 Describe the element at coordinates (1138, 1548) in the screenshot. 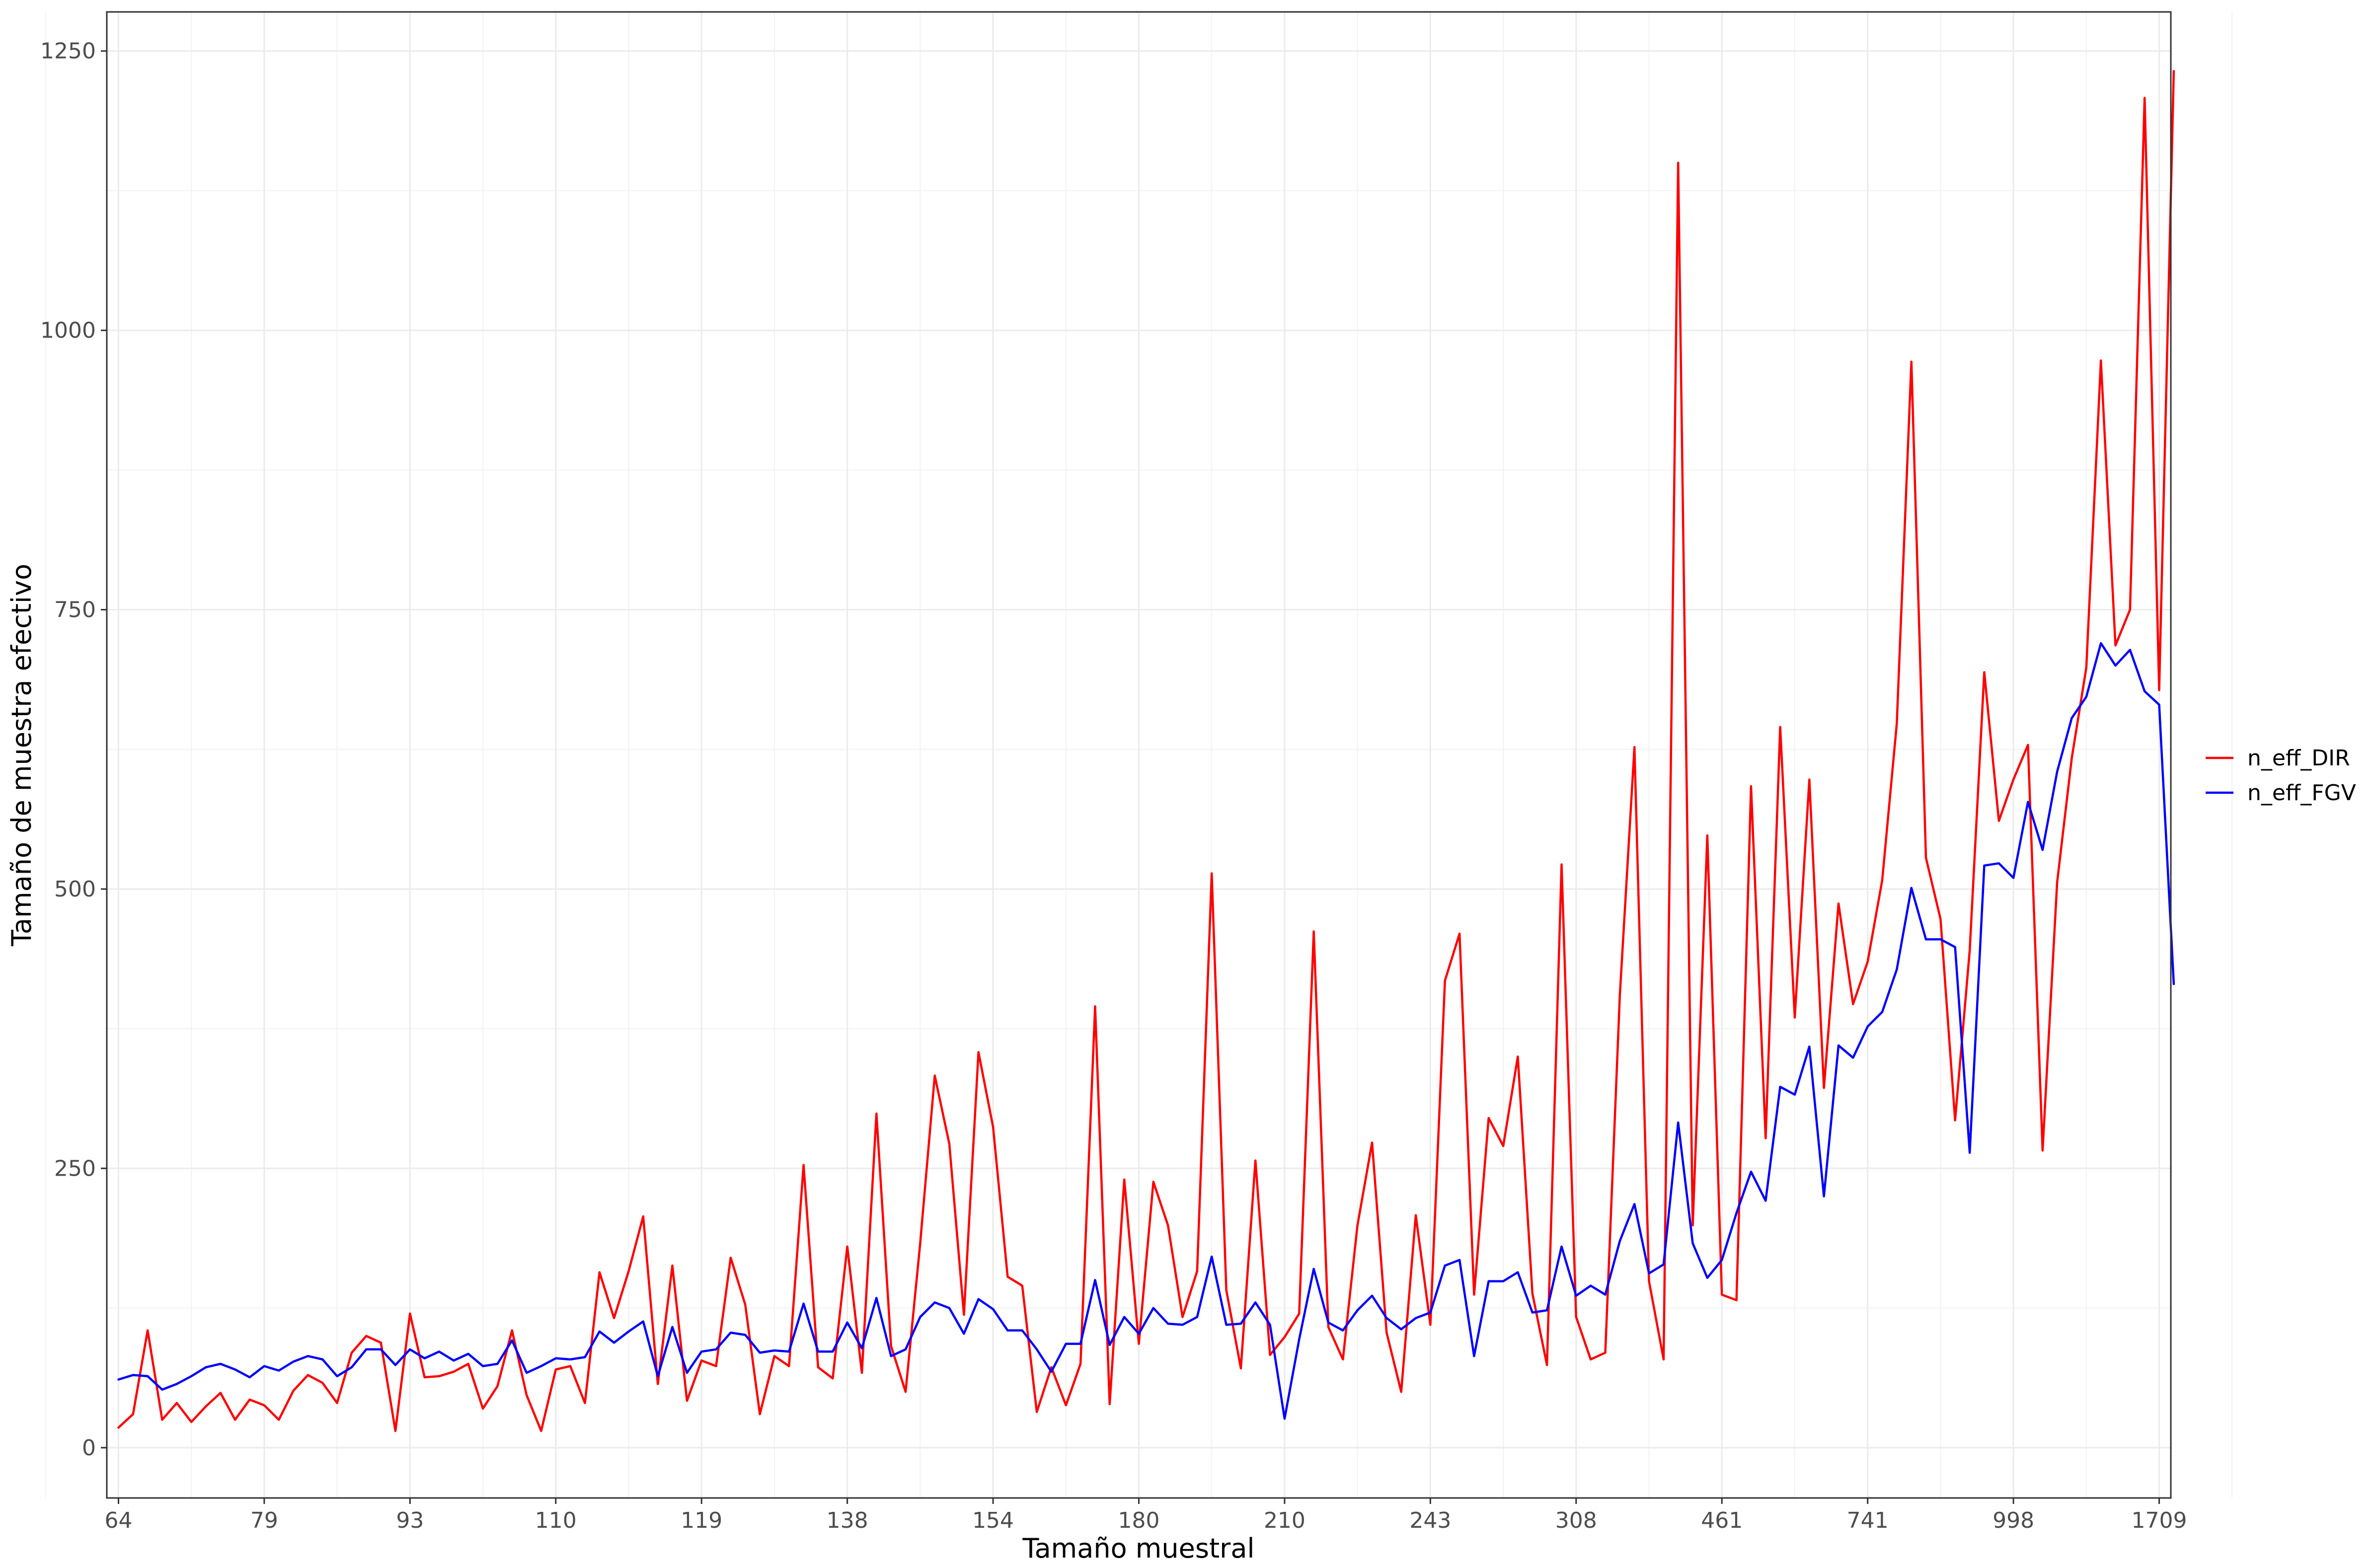

I see `x-axis-title: Tamaño muestral` at that location.